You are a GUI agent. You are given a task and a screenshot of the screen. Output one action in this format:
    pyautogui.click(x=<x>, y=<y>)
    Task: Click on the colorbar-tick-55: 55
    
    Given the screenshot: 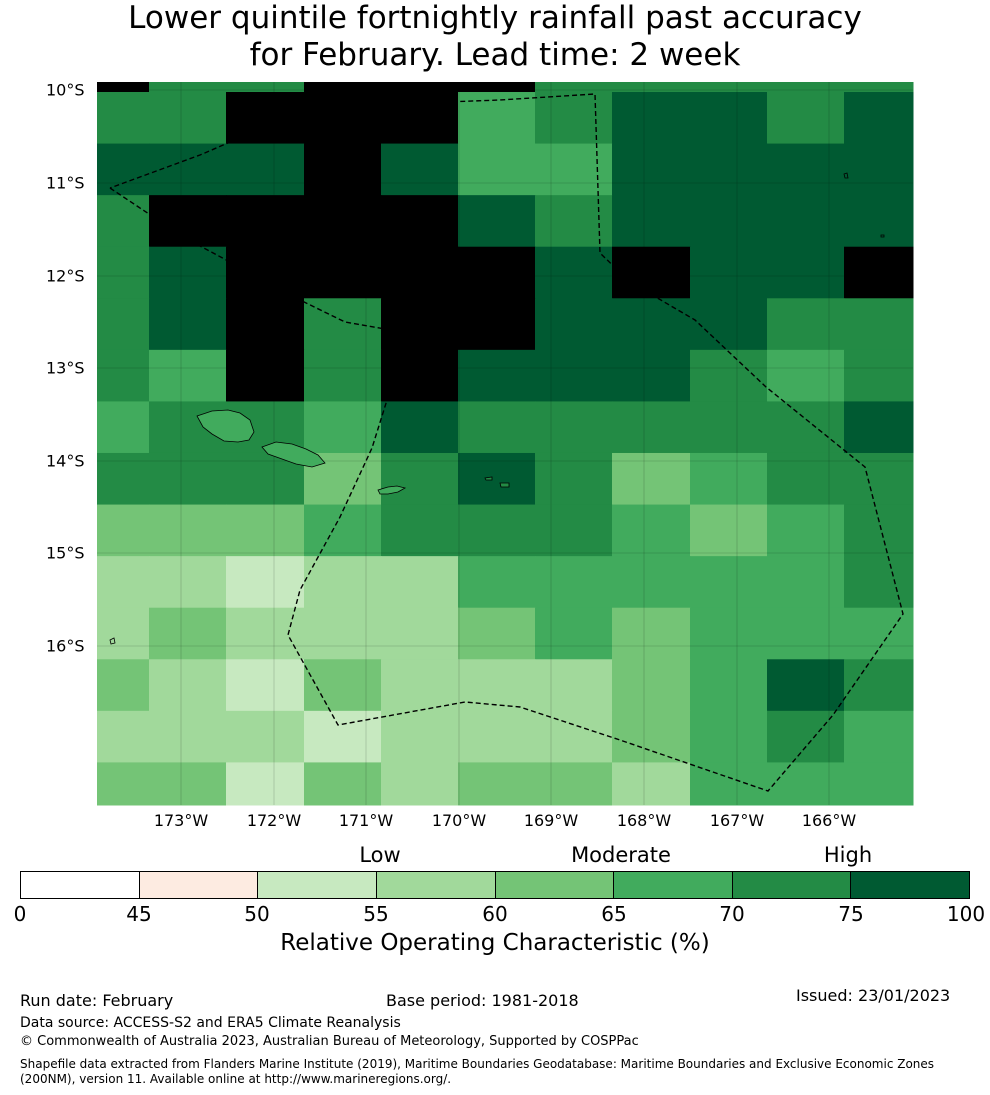 What is the action you would take?
    pyautogui.click(x=376, y=914)
    